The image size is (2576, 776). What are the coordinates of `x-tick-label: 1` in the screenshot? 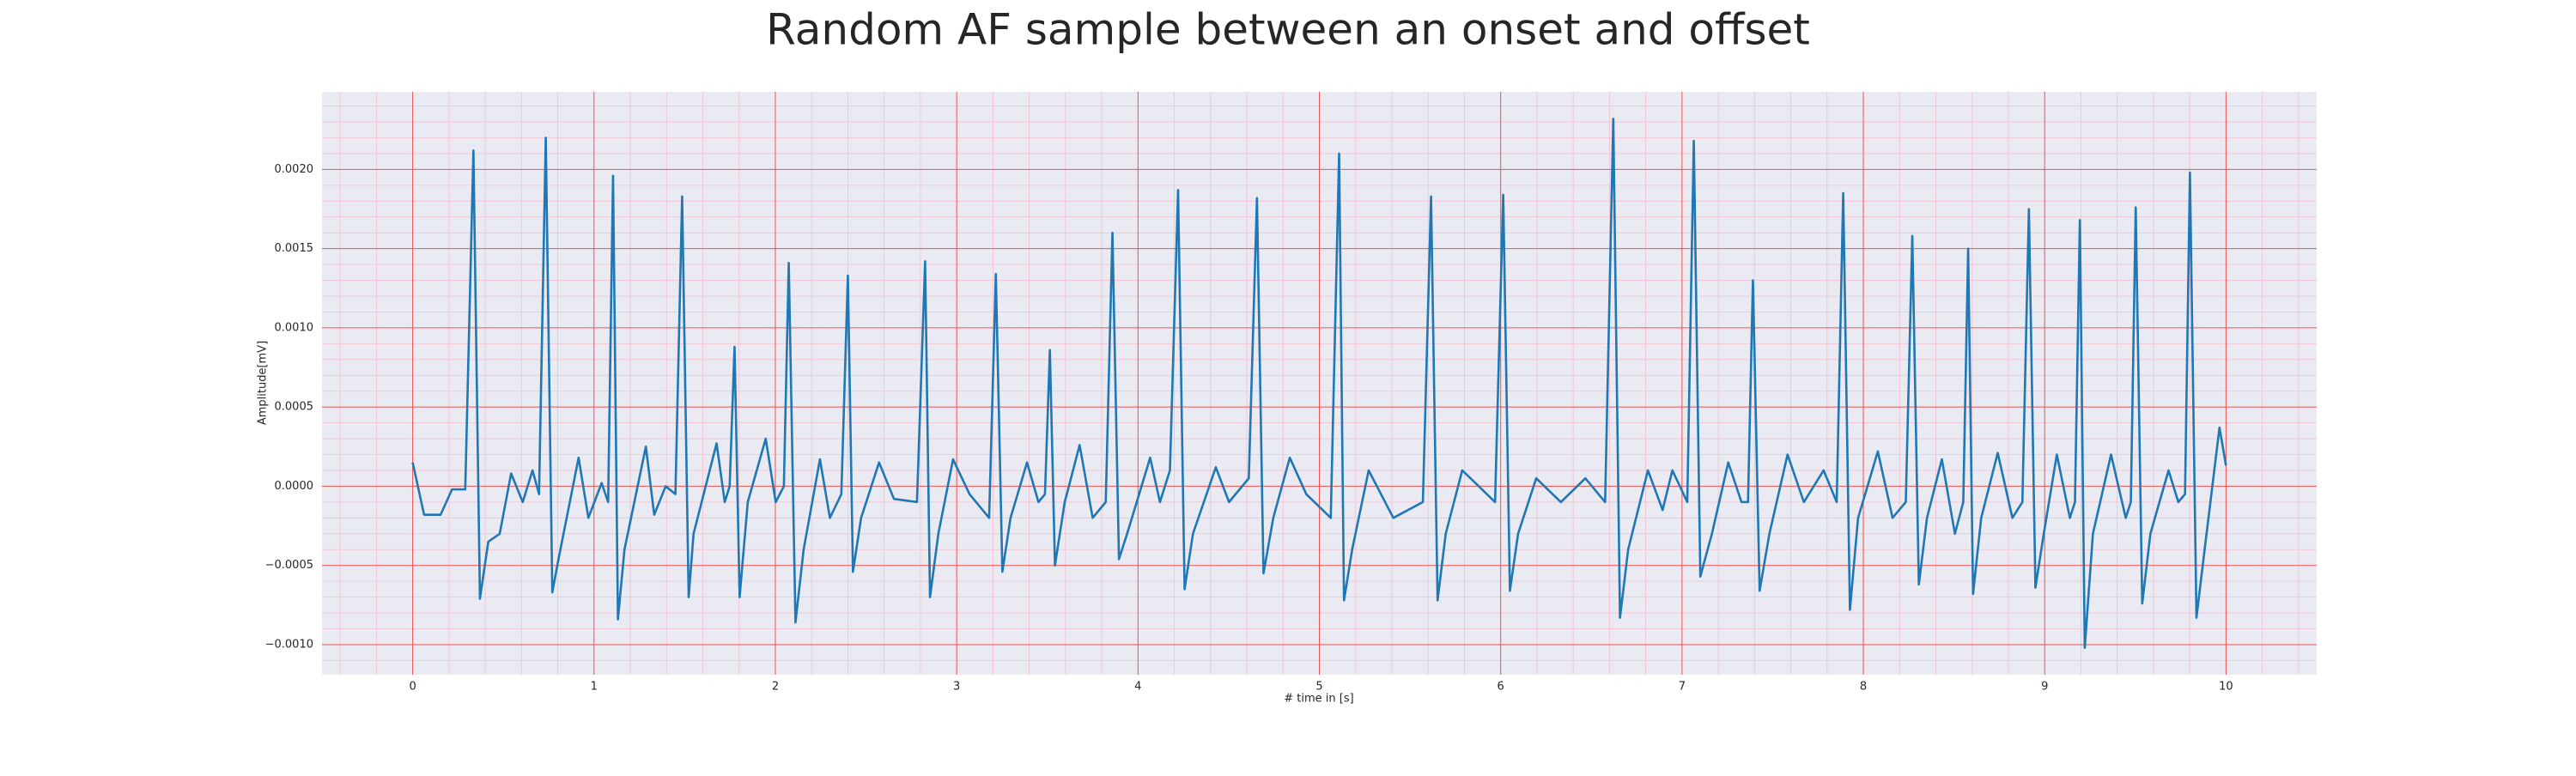 It's located at (594, 687).